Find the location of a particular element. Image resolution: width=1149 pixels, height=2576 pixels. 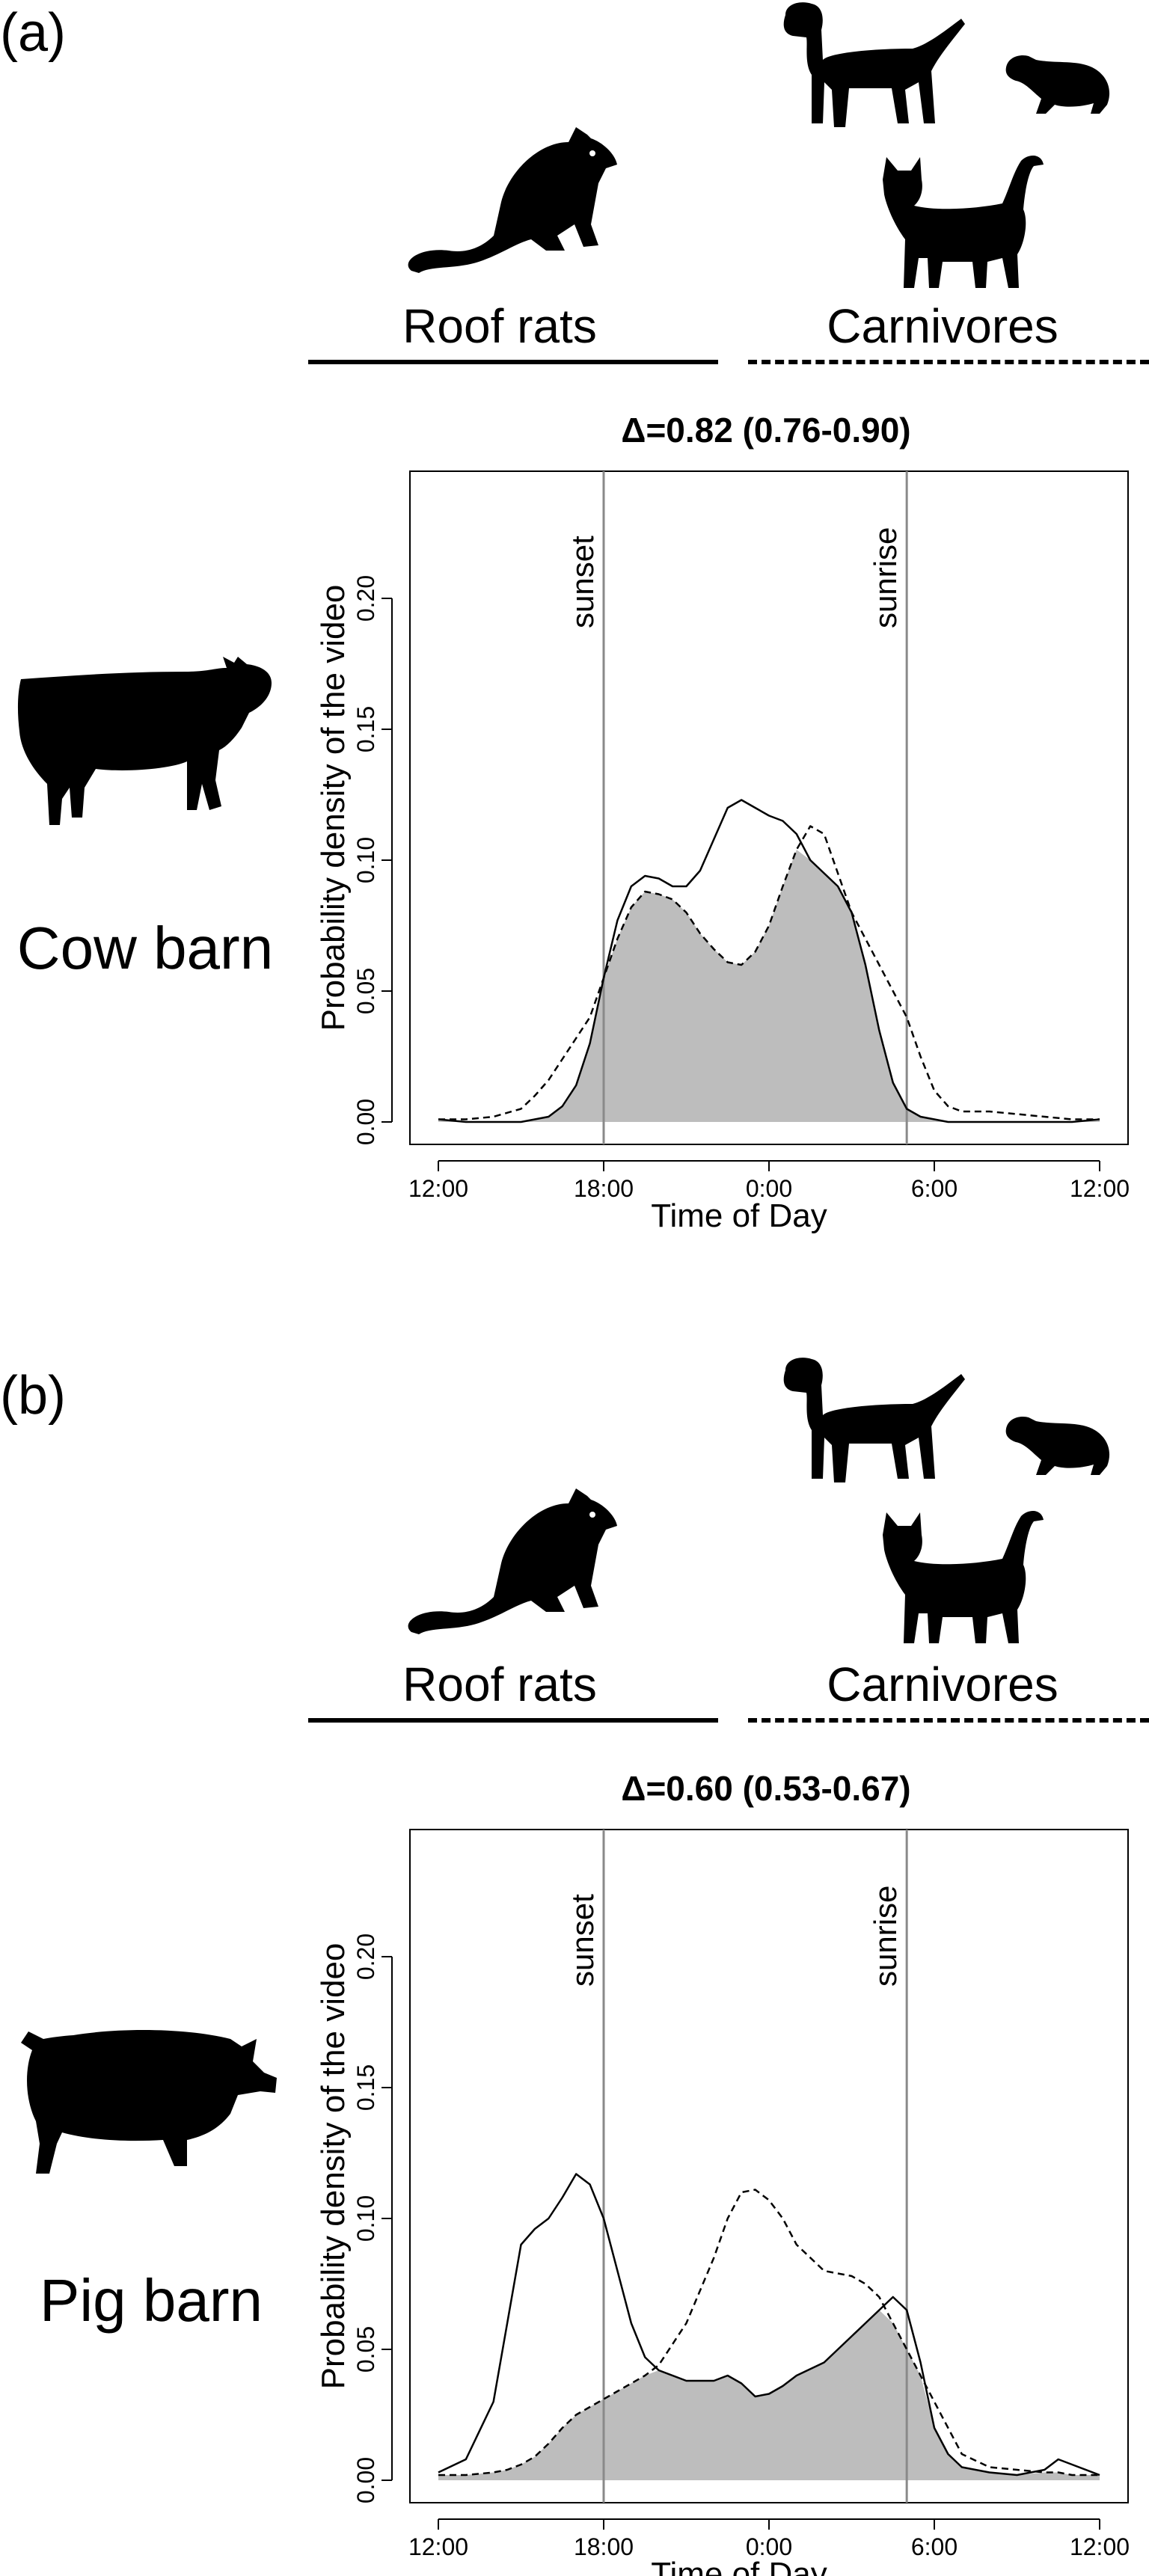

barn-label: Cow barn is located at coordinates (145, 948).